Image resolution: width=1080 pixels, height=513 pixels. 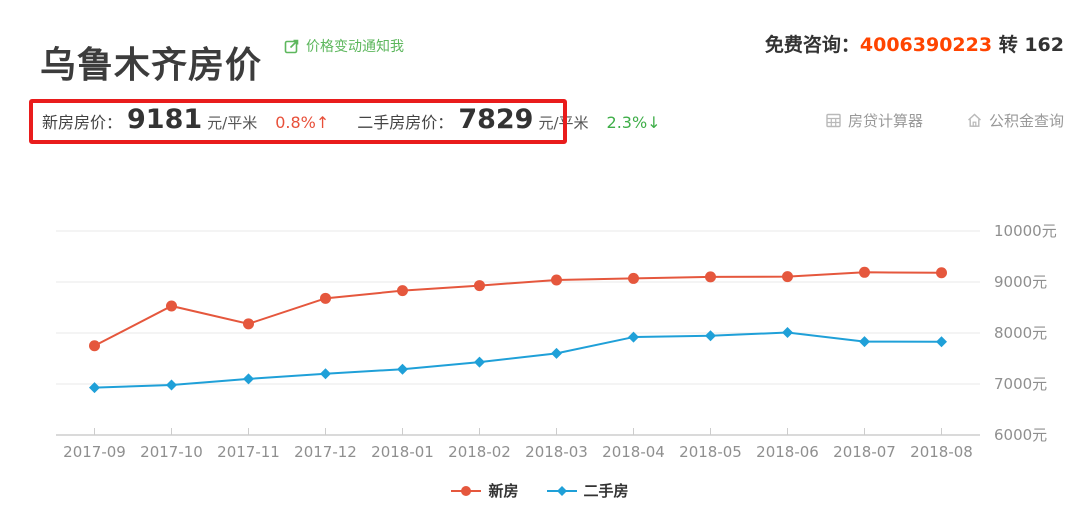 What do you see at coordinates (518, 360) in the screenshot?
I see `series-line-second` at bounding box center [518, 360].